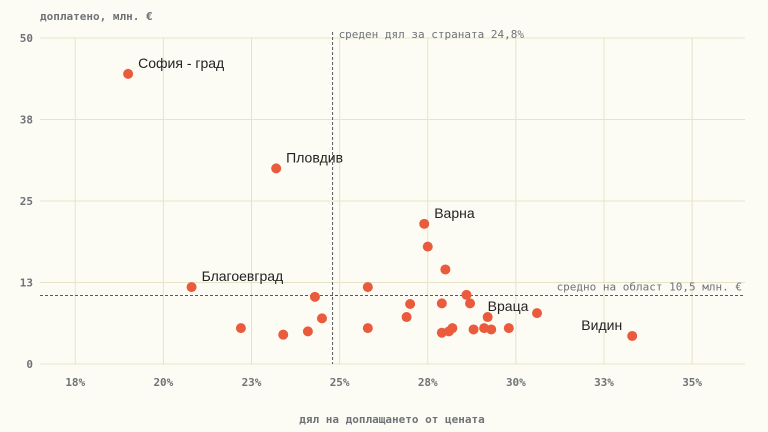  What do you see at coordinates (26, 120) in the screenshot?
I see `y-tick-label: 38` at bounding box center [26, 120].